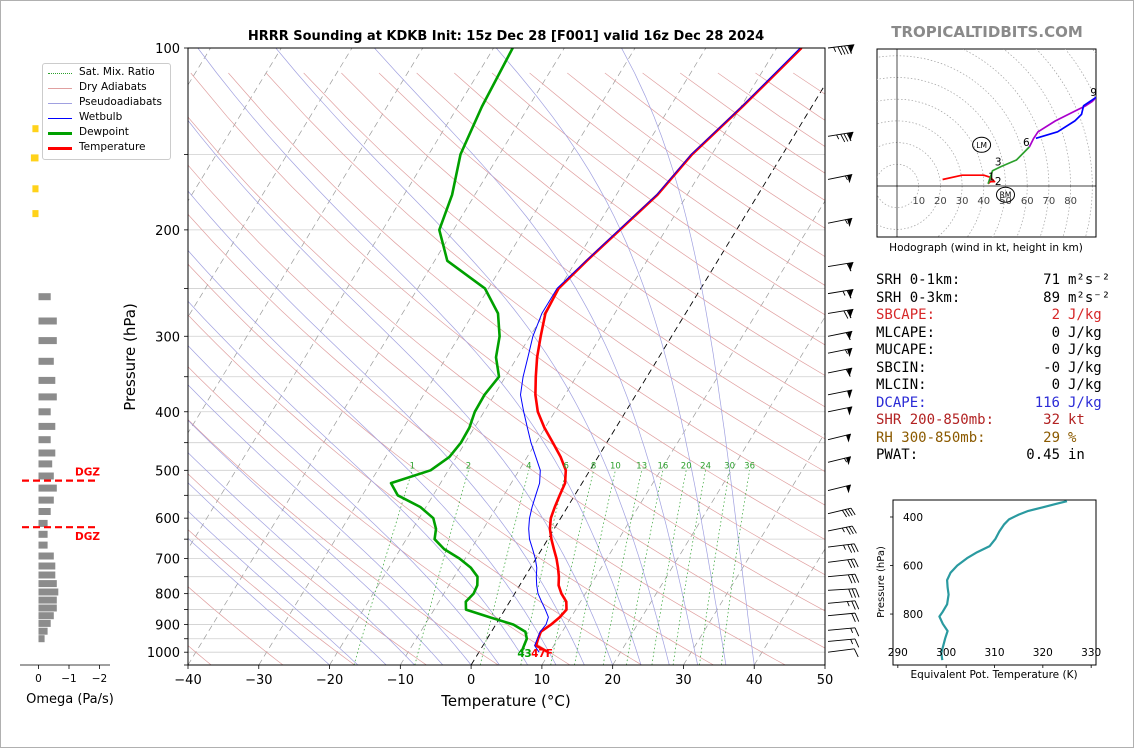  What do you see at coordinates (163, 653) in the screenshot?
I see `y-tick-label: 1000` at bounding box center [163, 653].